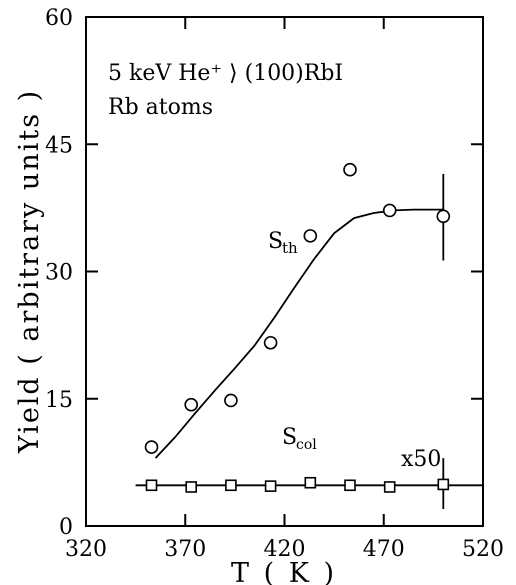  What do you see at coordinates (86, 549) in the screenshot?
I see `x-tick-label: 320` at bounding box center [86, 549].